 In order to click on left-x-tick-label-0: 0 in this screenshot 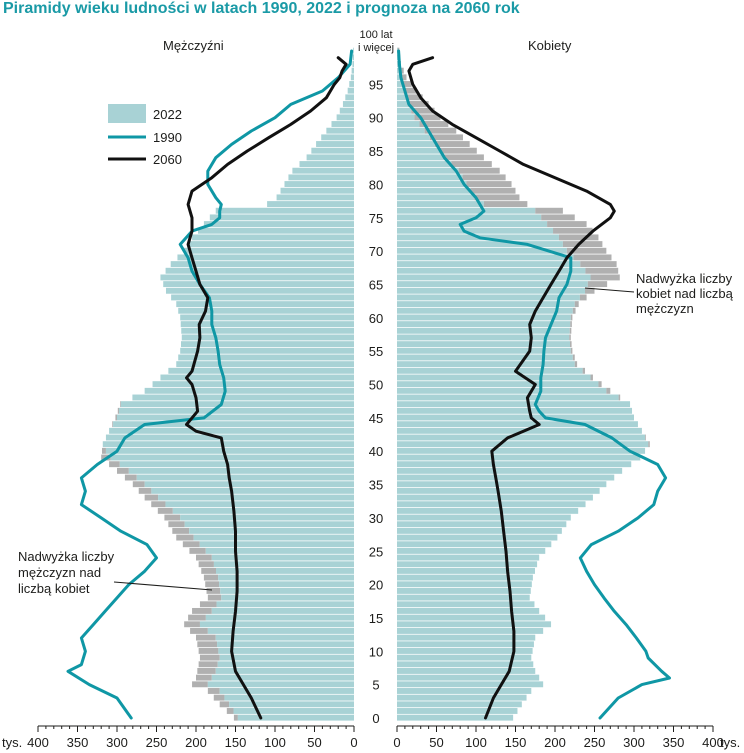, I will do `click(353, 742)`.